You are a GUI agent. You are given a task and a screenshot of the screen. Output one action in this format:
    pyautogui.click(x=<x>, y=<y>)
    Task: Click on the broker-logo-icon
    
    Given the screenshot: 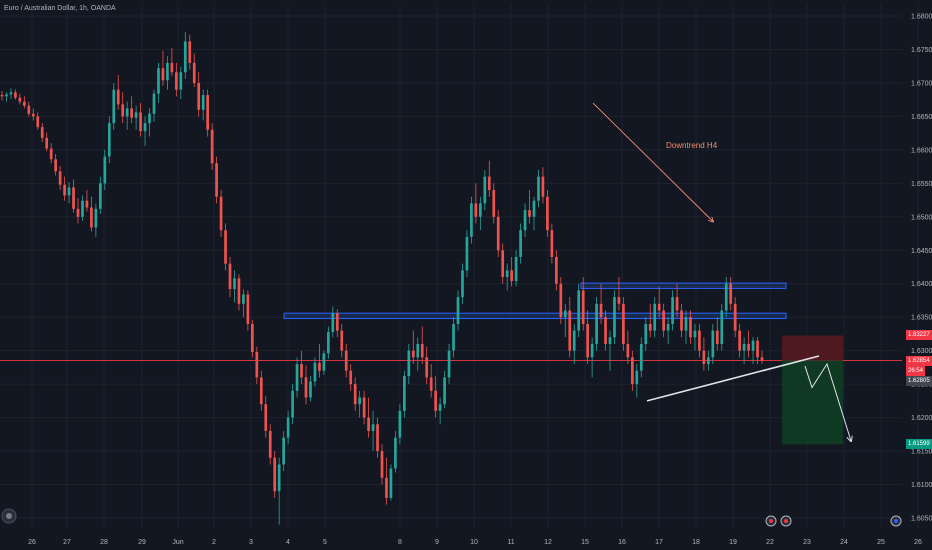 What is the action you would take?
    pyautogui.click(x=9, y=516)
    